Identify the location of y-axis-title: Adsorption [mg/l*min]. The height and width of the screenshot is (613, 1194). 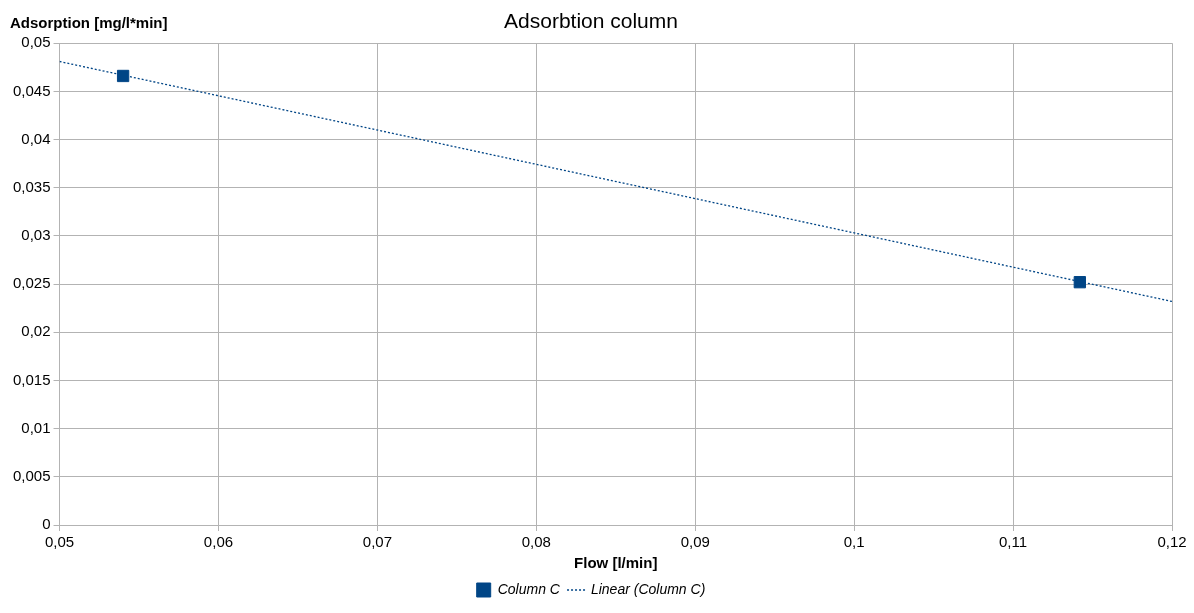
(89, 22).